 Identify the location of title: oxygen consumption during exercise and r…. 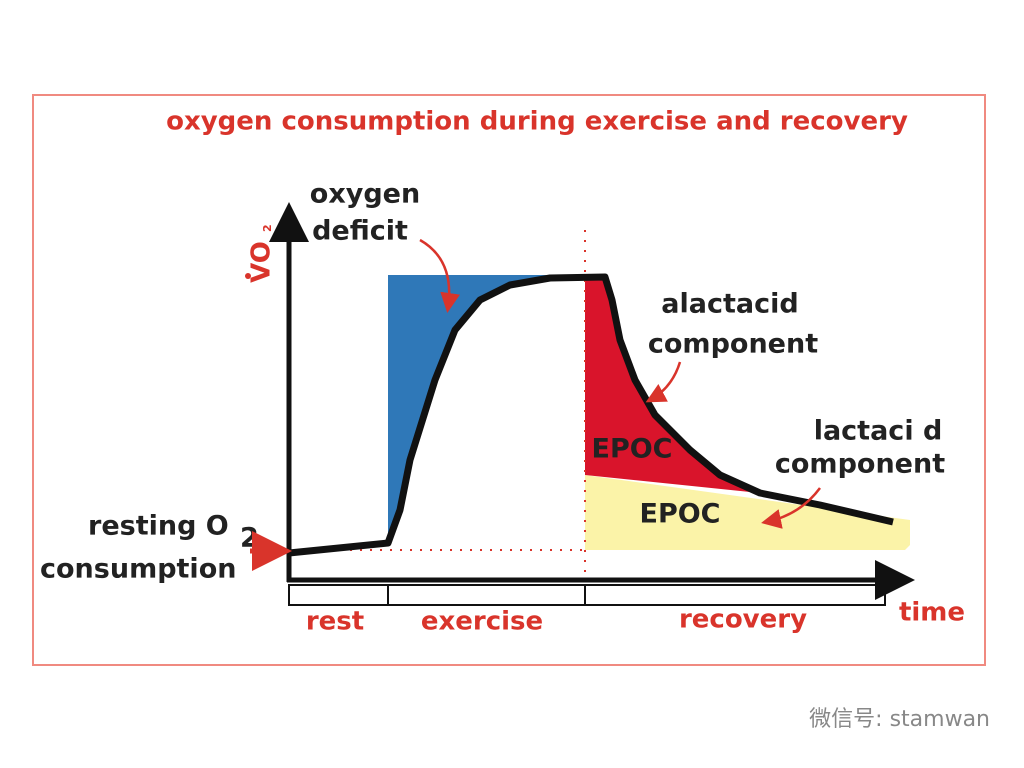
(537, 122).